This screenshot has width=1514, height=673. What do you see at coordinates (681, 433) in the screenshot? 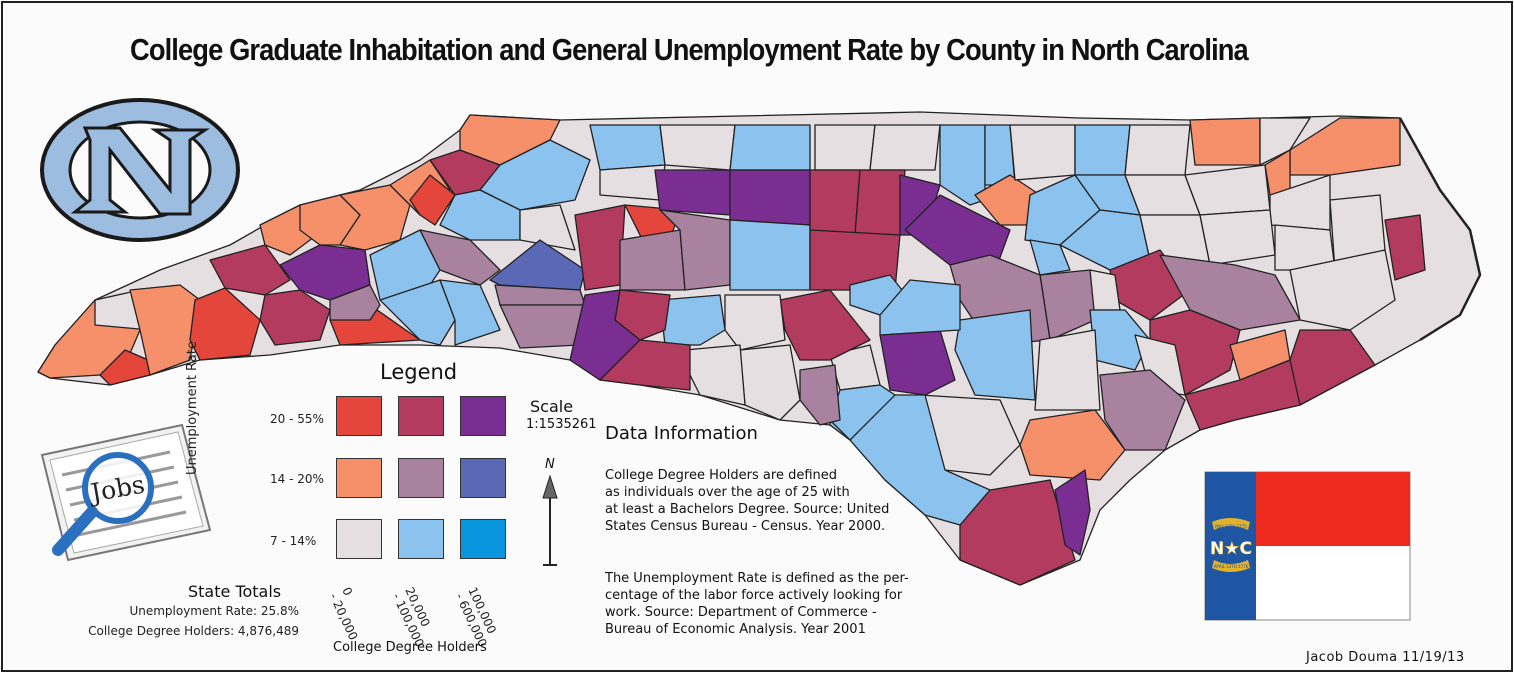
I see `data-info-heading: Data Information` at bounding box center [681, 433].